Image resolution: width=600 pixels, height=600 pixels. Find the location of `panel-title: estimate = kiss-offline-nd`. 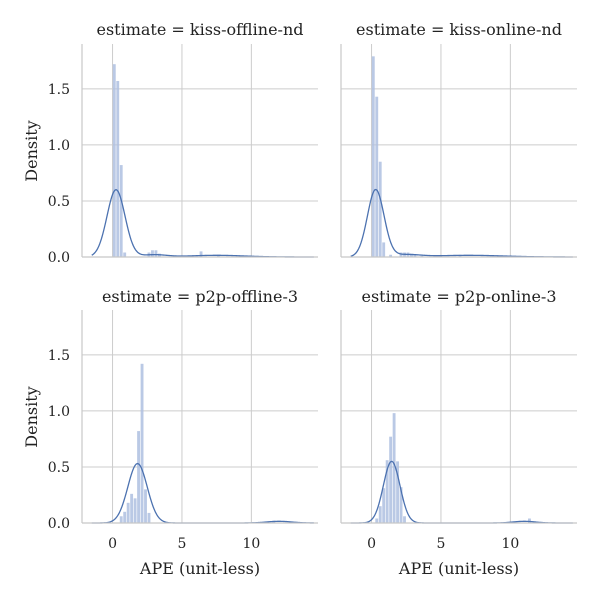

panel-title: estimate = kiss-offline-nd is located at coordinates (199, 29).